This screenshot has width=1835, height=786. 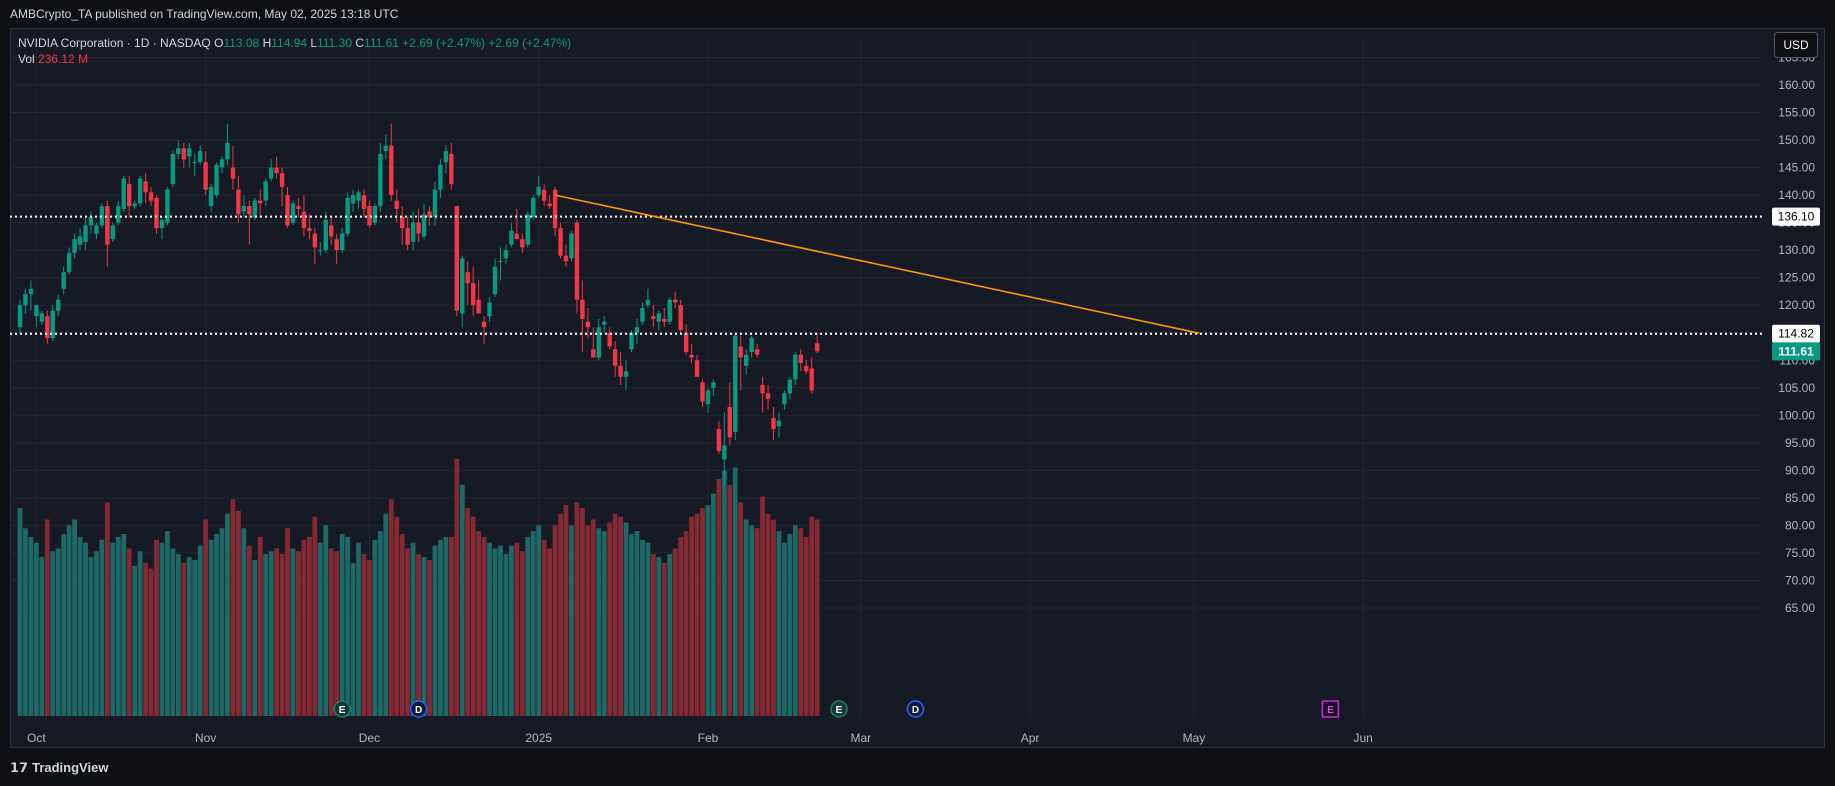 What do you see at coordinates (314, 43) in the screenshot?
I see `low-label: L` at bounding box center [314, 43].